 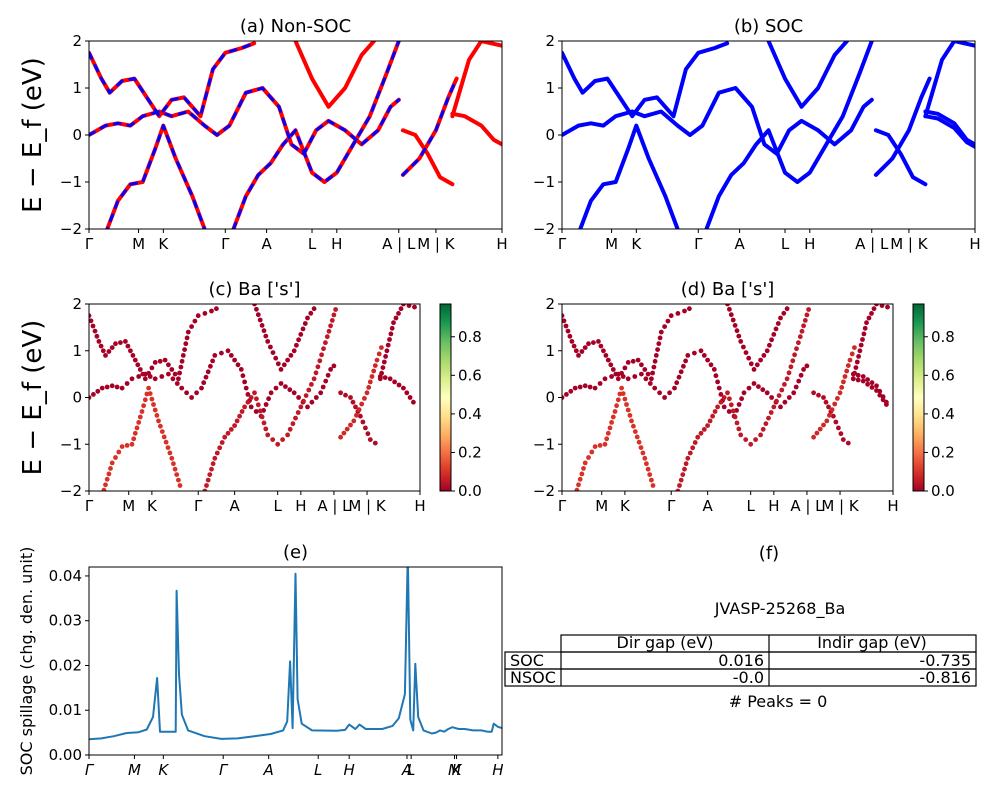 What do you see at coordinates (295, 661) in the screenshot?
I see `axes-frame` at bounding box center [295, 661].